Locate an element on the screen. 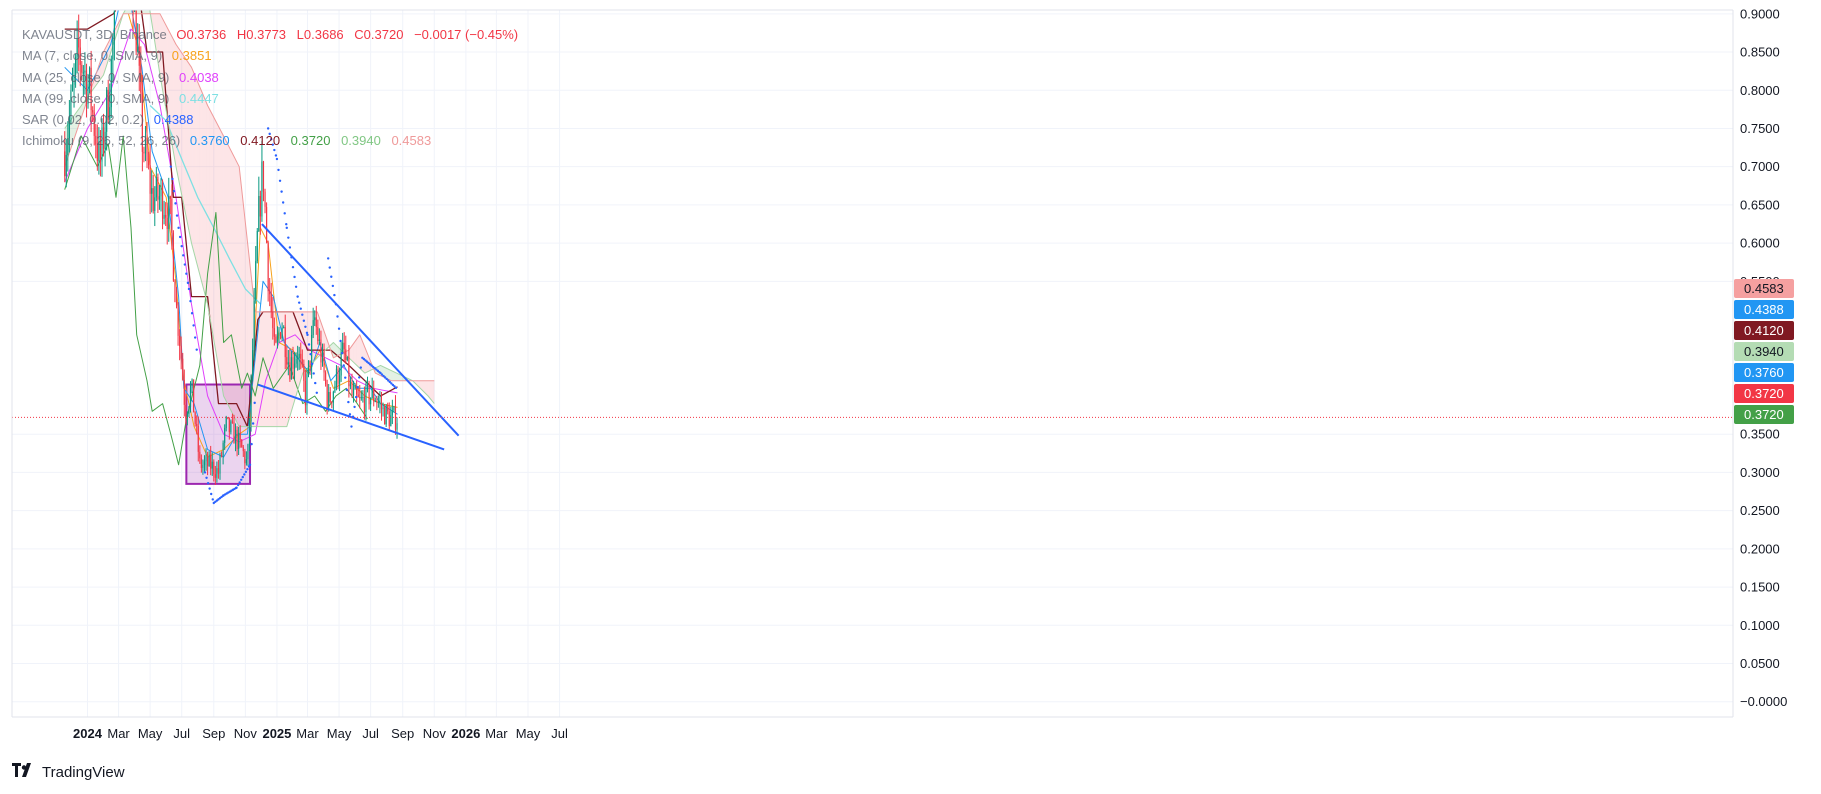 This screenshot has height=794, width=1821. x-tick-label: 2024 is located at coordinates (88, 733).